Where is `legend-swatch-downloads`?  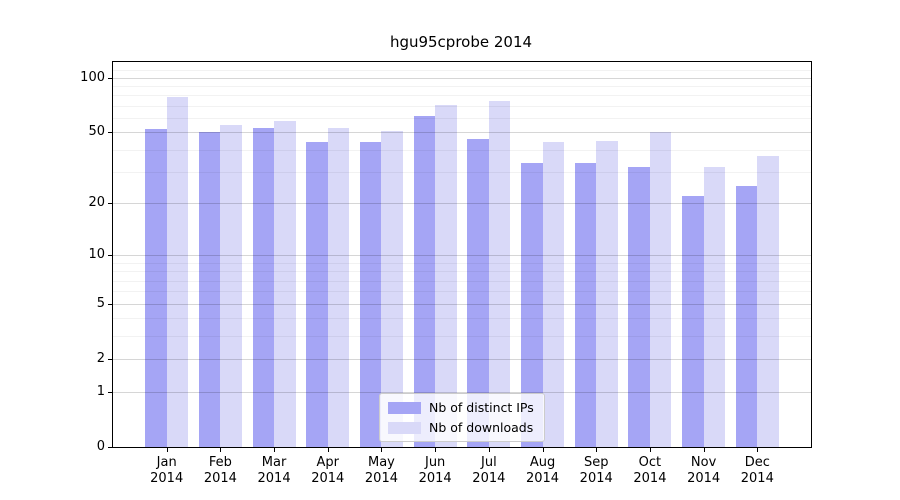 legend-swatch-downloads is located at coordinates (404, 427).